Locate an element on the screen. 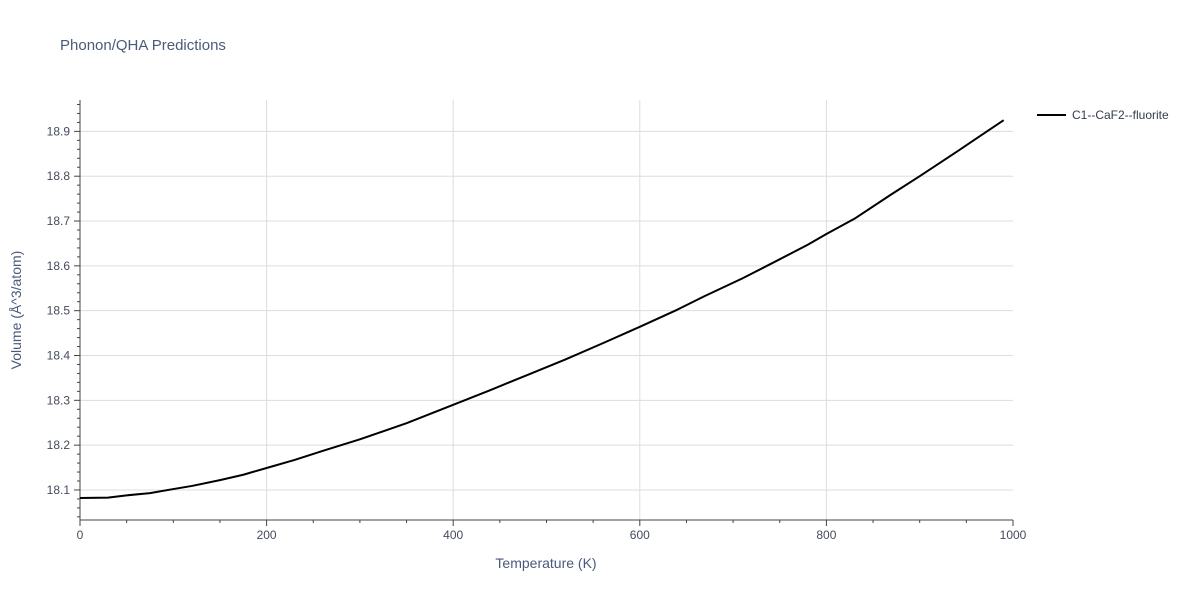 This screenshot has height=605, width=1200. y-axis-title: Volume (Å^3/atom) is located at coordinates (16, 310).